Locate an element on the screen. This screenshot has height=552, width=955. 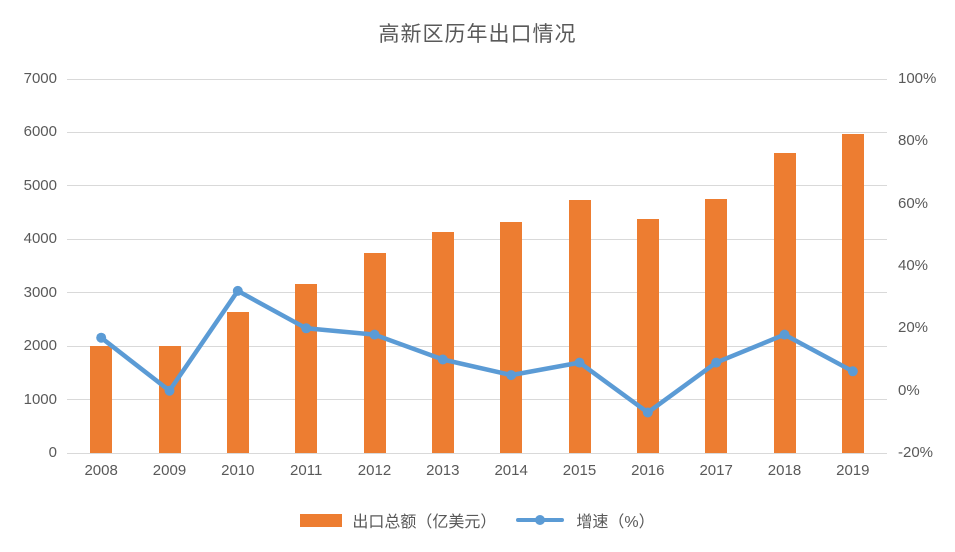
legend: 出口总额（亿美元） 增速（%） is located at coordinates (477, 520).